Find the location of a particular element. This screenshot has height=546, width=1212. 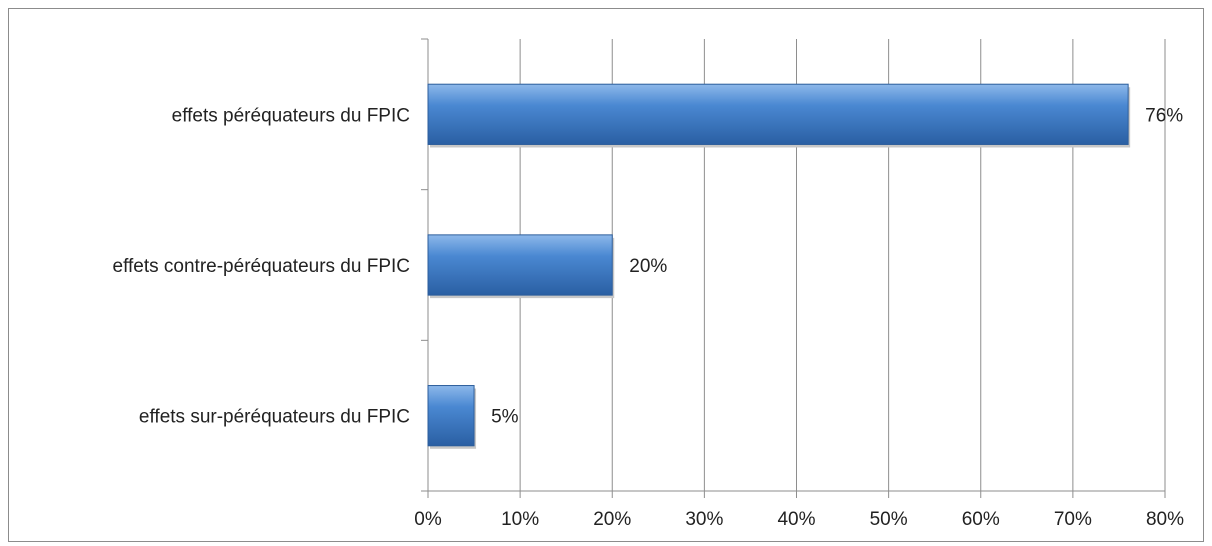

x-tick-label: 30% is located at coordinates (704, 519).